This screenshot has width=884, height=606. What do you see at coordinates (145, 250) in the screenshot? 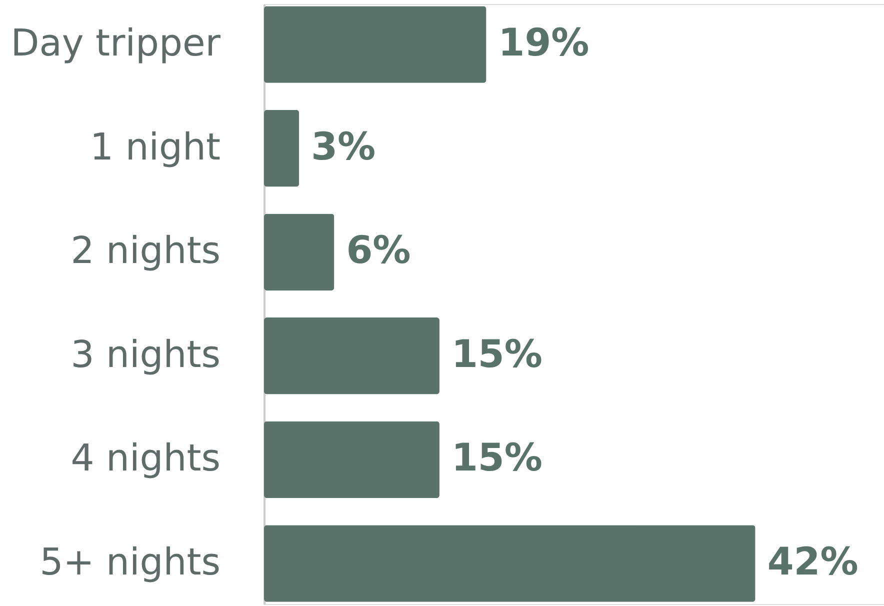
I see `y-tick-label: 2 nights` at bounding box center [145, 250].